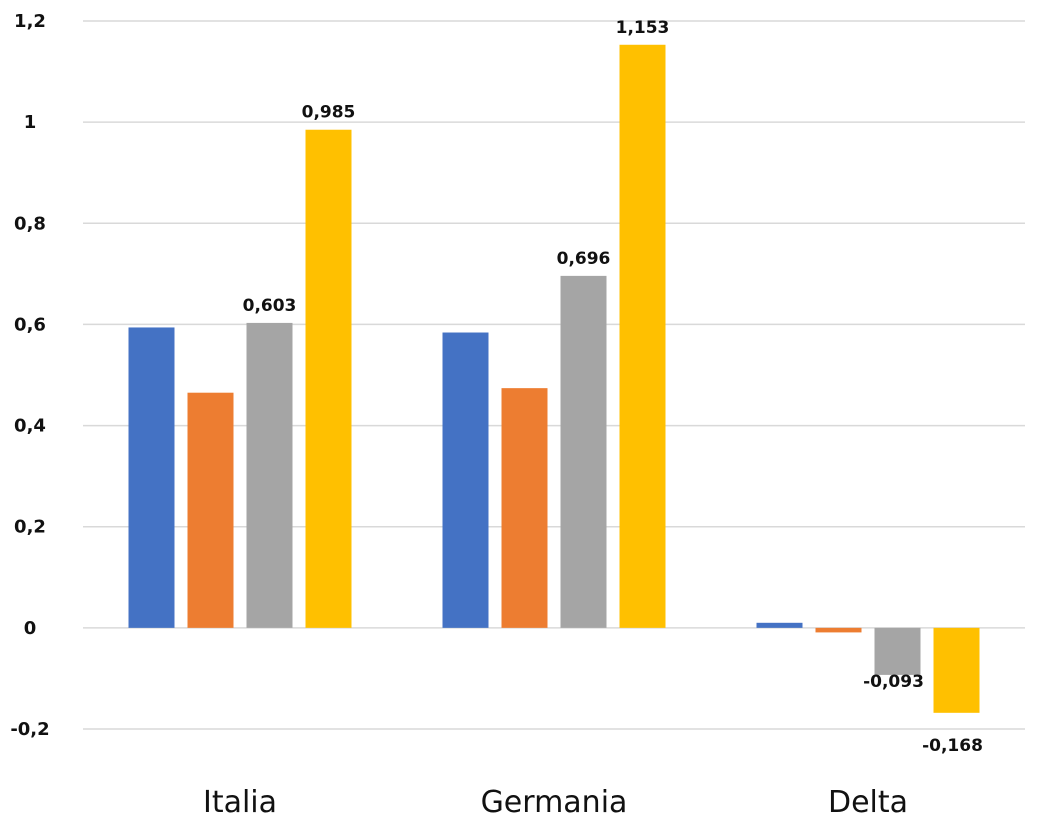 Image resolution: width=1043 pixels, height=817 pixels. What do you see at coordinates (584, 259) in the screenshot?
I see `data-label: 0,696` at bounding box center [584, 259].